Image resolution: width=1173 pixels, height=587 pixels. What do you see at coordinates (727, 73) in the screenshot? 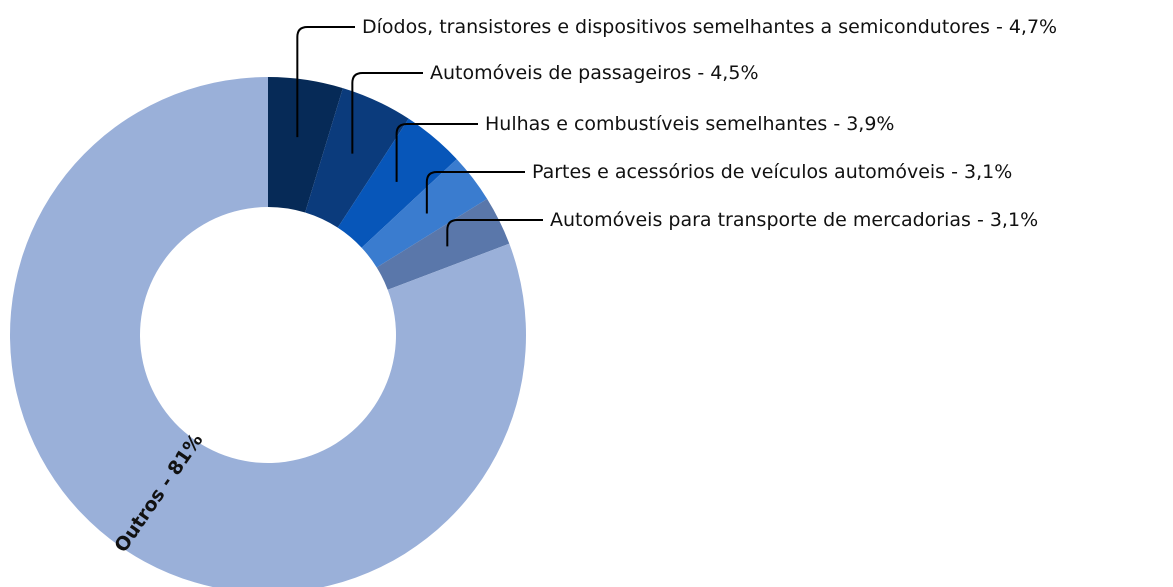
I see `slice-label-value: - 4,5%` at bounding box center [727, 73].